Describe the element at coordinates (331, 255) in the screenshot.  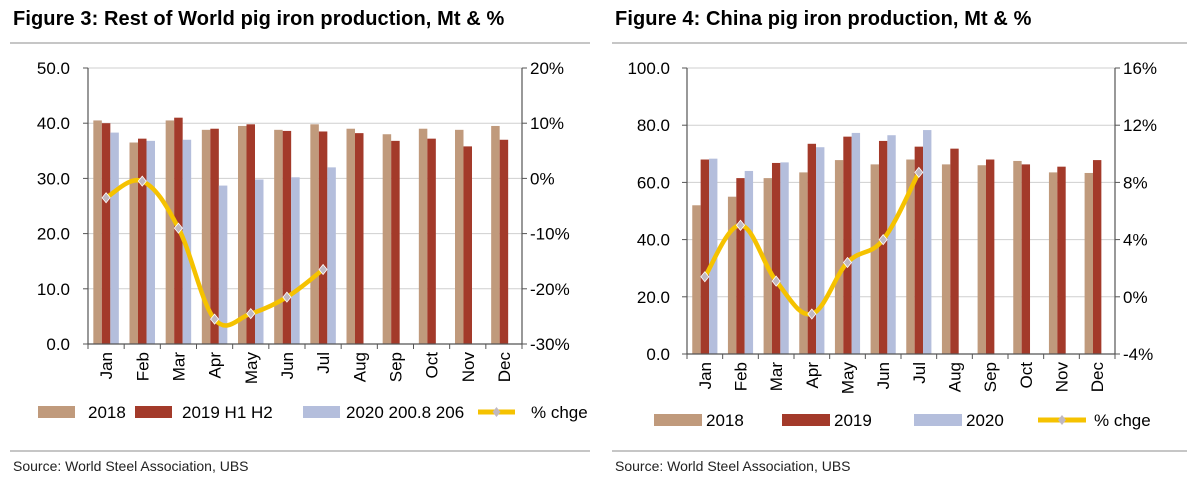
I see `bar-2020-jul` at that location.